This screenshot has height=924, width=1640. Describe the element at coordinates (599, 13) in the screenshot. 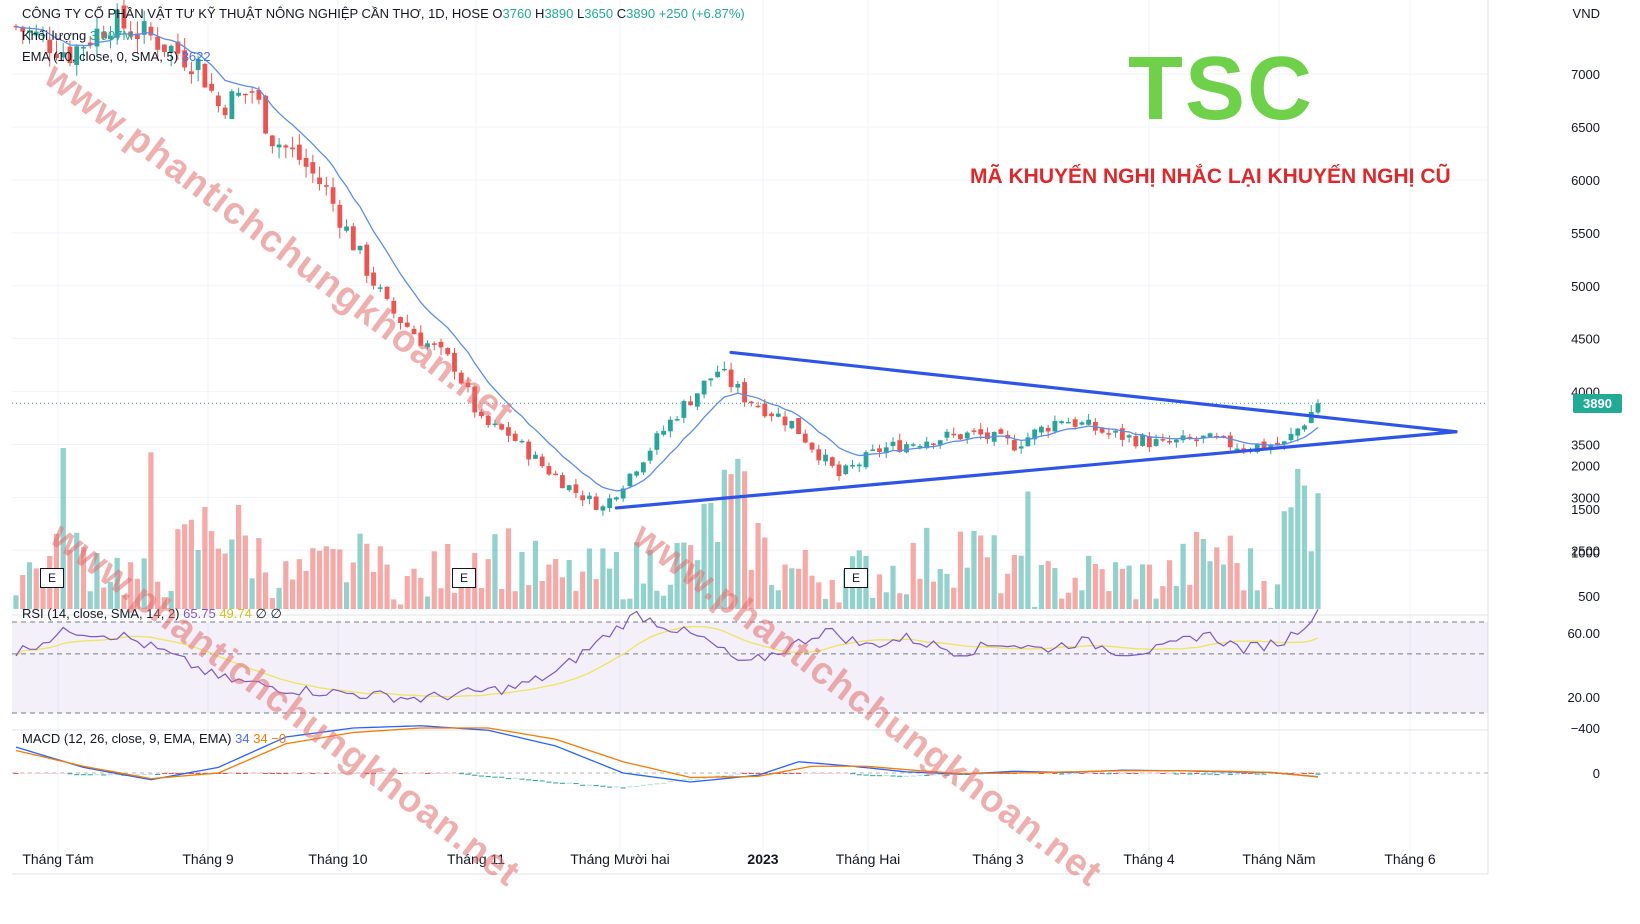

I see `low-value: 3650` at that location.